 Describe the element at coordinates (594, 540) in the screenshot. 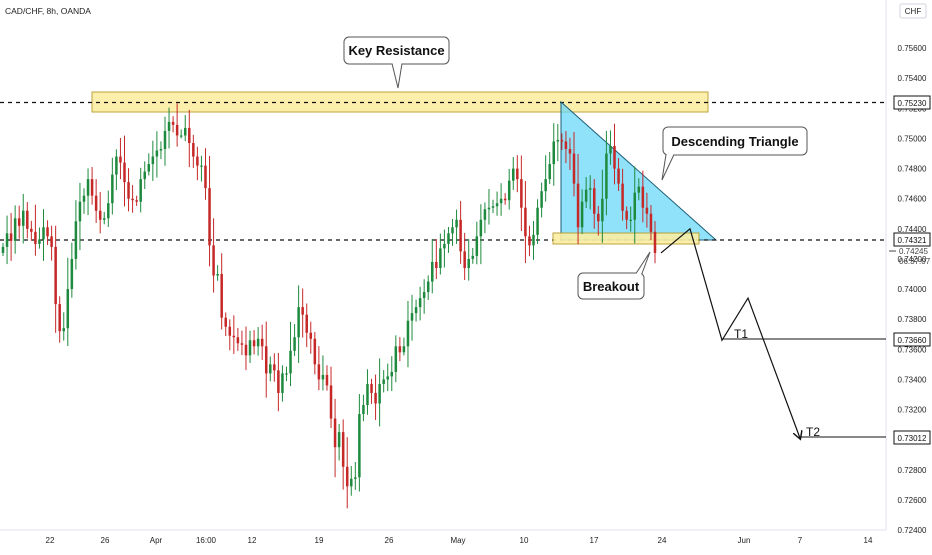

I see `x-tick-label: 17` at that location.